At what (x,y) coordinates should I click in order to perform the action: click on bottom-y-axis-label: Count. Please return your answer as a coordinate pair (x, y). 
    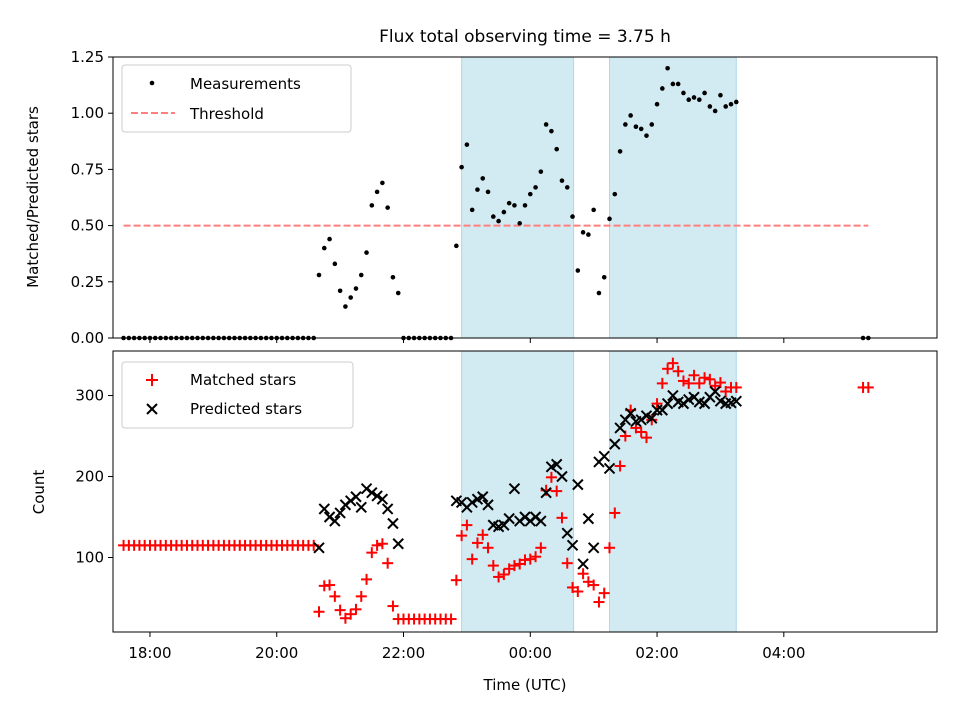
    Looking at the image, I should click on (39, 492).